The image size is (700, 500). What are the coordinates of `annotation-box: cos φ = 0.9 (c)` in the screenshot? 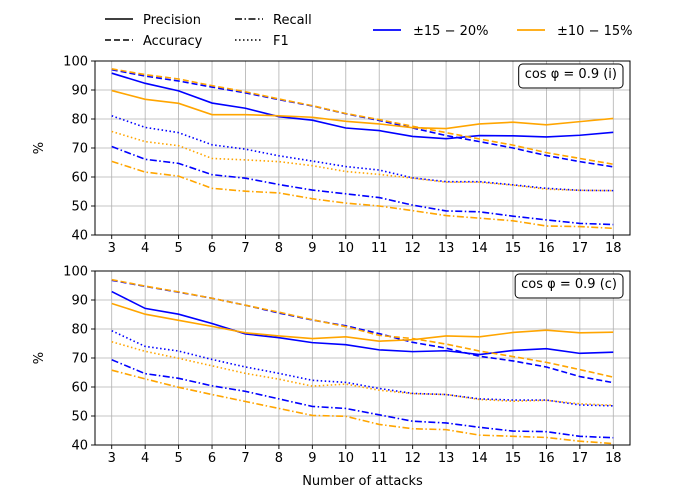 It's located at (569, 286).